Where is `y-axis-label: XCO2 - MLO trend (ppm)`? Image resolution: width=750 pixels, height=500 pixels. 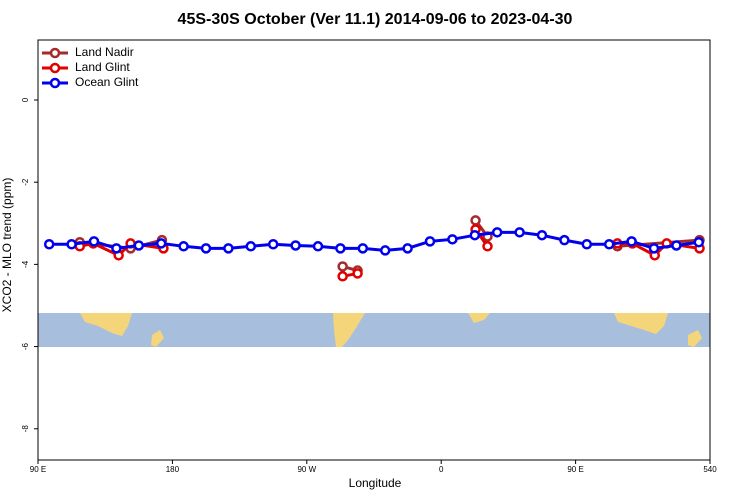
y-axis-label: XCO2 - MLO trend (ppm) is located at coordinates (7, 245).